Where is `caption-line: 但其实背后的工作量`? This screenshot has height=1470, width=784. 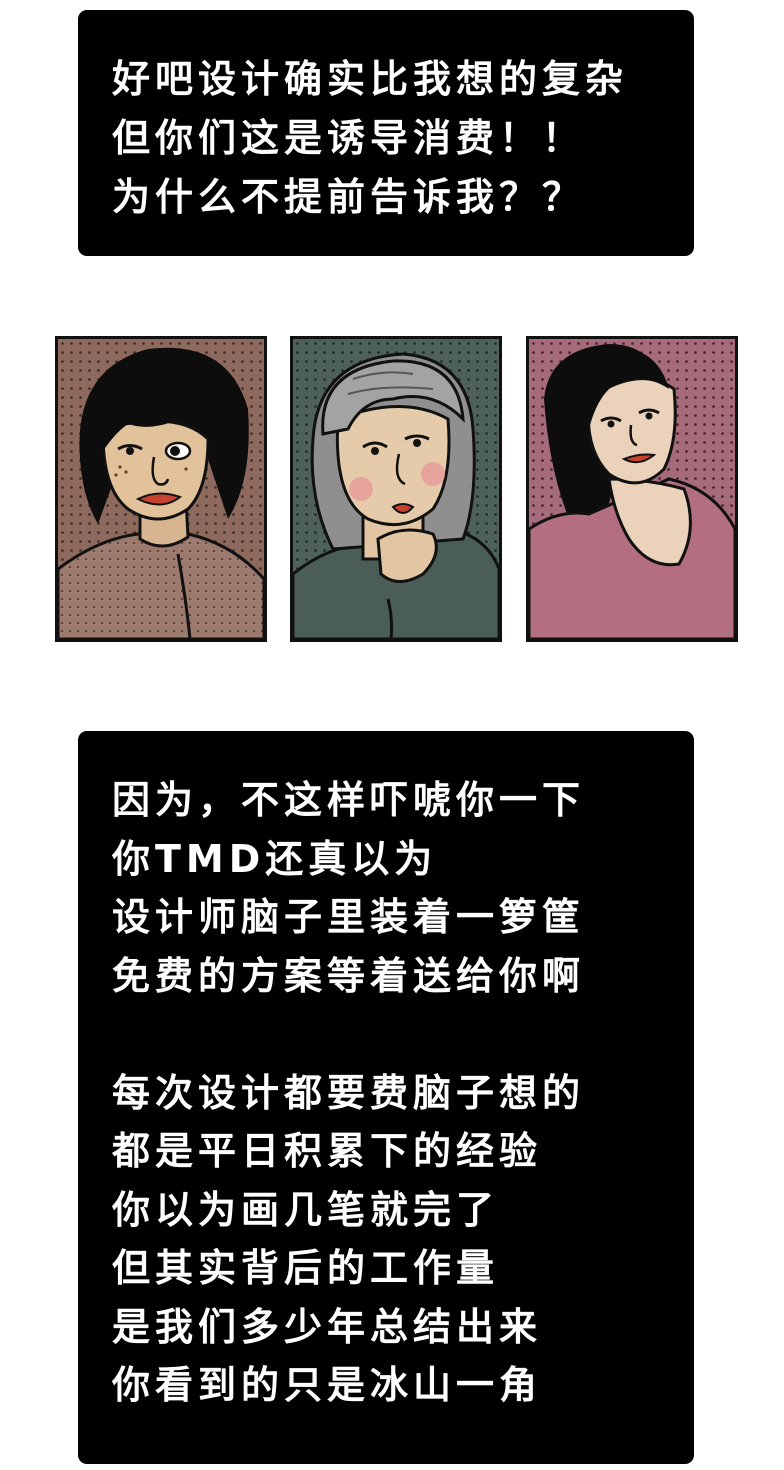 caption-line: 但其实背后的工作量 is located at coordinates (306, 1268).